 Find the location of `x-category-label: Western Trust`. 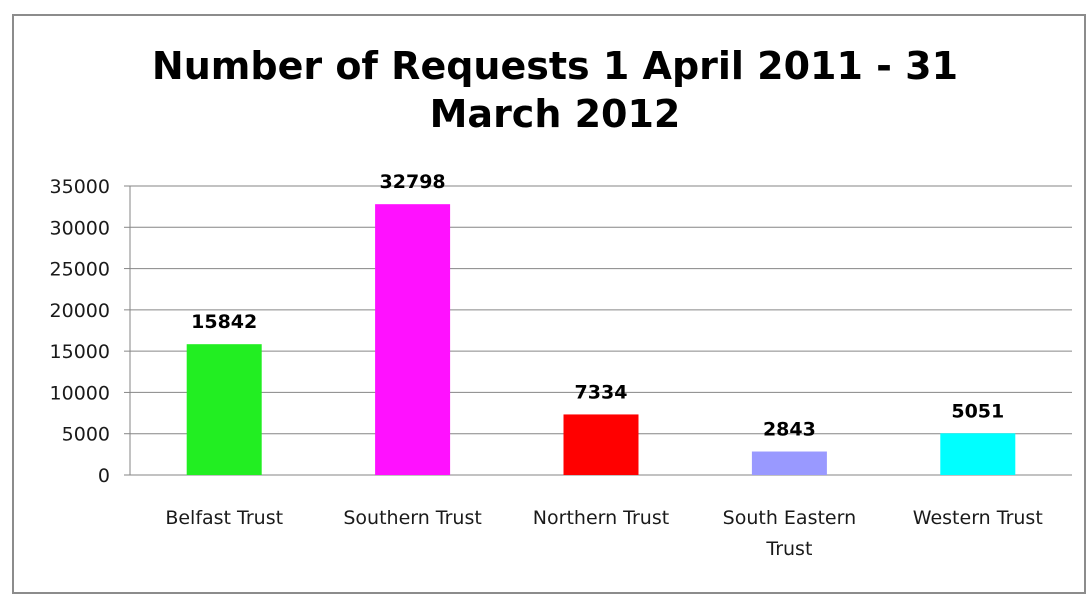

x-category-label: Western Trust is located at coordinates (978, 518).